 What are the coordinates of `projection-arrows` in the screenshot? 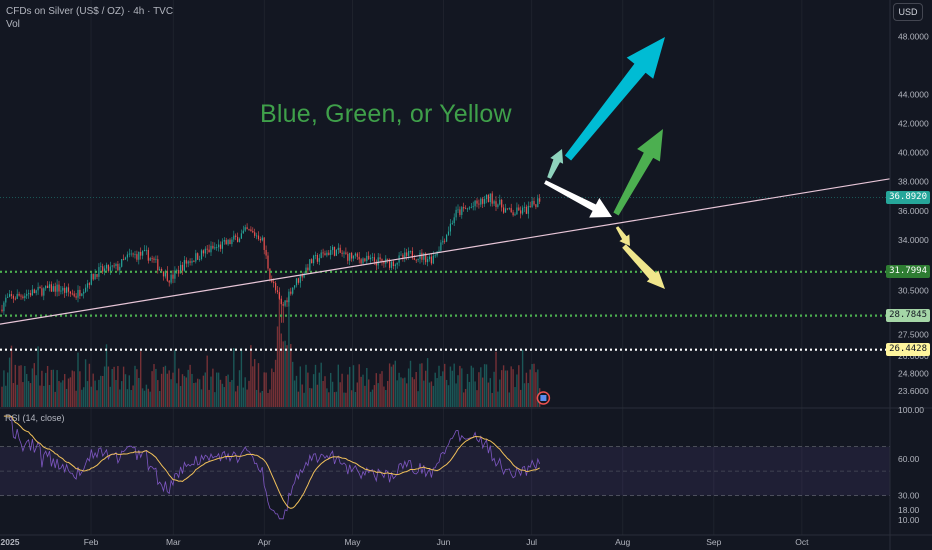 It's located at (604, 163).